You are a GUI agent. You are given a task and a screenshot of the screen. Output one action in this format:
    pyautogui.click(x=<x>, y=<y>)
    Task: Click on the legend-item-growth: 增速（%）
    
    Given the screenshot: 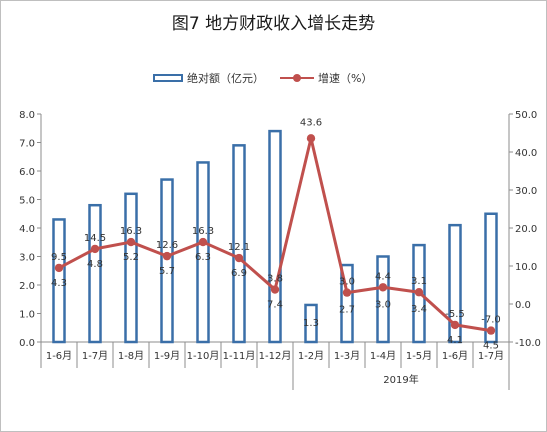 What is the action you would take?
    pyautogui.click(x=326, y=78)
    